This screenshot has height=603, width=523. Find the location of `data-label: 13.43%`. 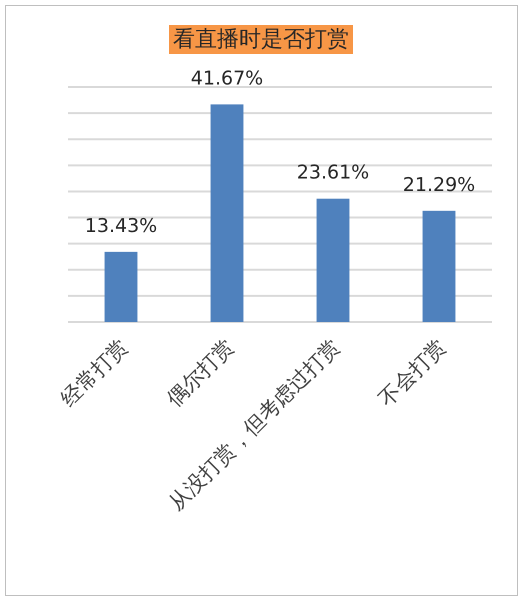

data-label: 13.43% is located at coordinates (121, 225).